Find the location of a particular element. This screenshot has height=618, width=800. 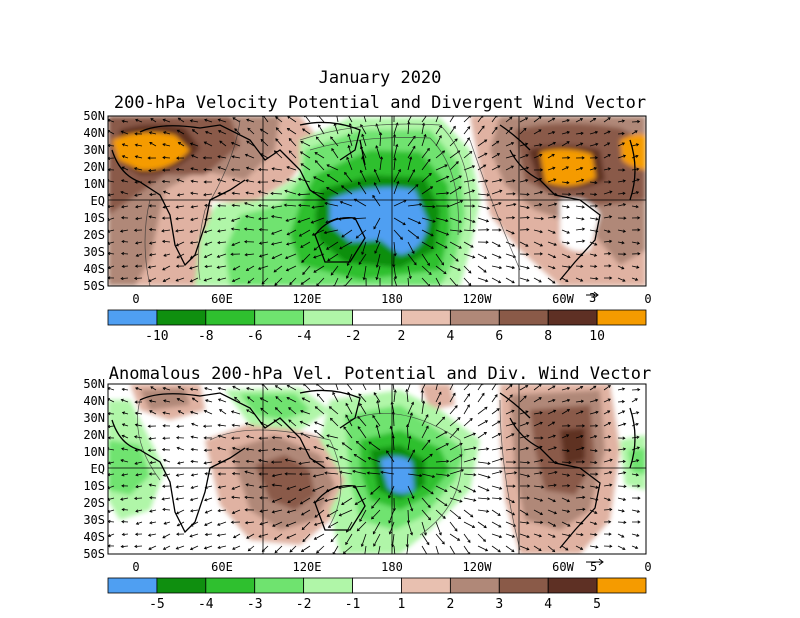

panel1-lat-labels: 50N 40N 30N 20N 10N EQ 10S 20S 30S 40S 50S is located at coordinates (94, 201).